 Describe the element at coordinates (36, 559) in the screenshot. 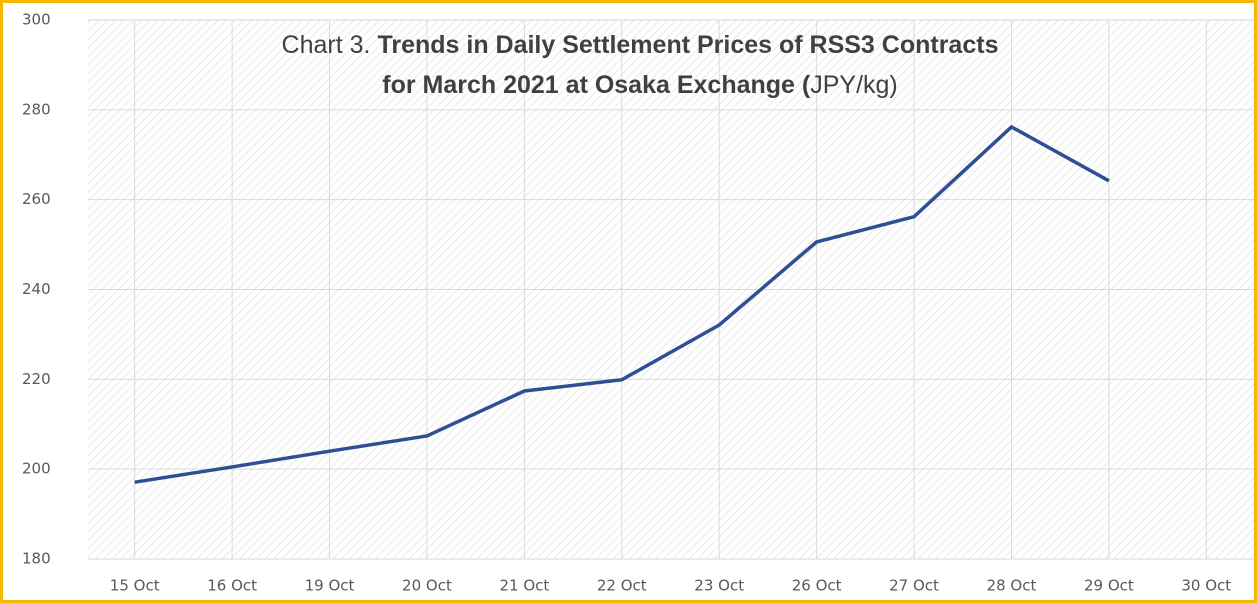

I see `y-tick-label: 180` at that location.